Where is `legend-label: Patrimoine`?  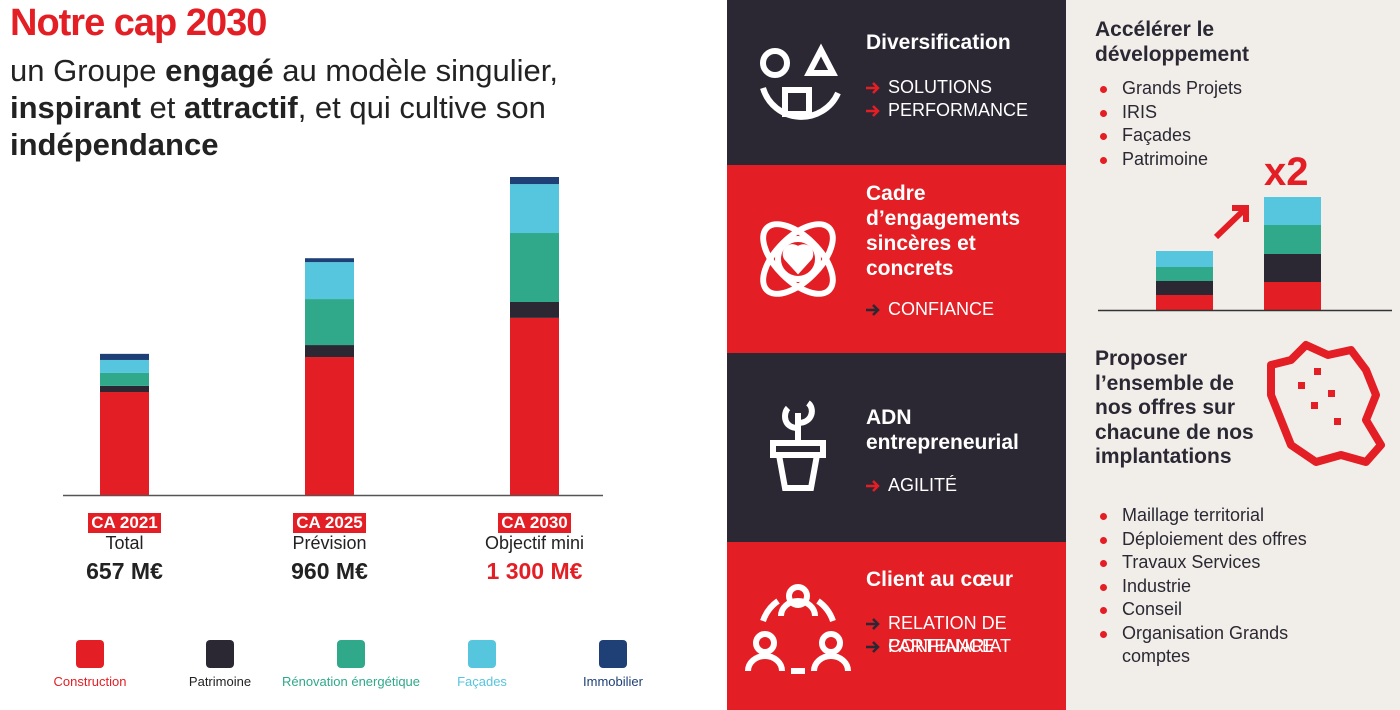 legend-label: Patrimoine is located at coordinates (220, 681).